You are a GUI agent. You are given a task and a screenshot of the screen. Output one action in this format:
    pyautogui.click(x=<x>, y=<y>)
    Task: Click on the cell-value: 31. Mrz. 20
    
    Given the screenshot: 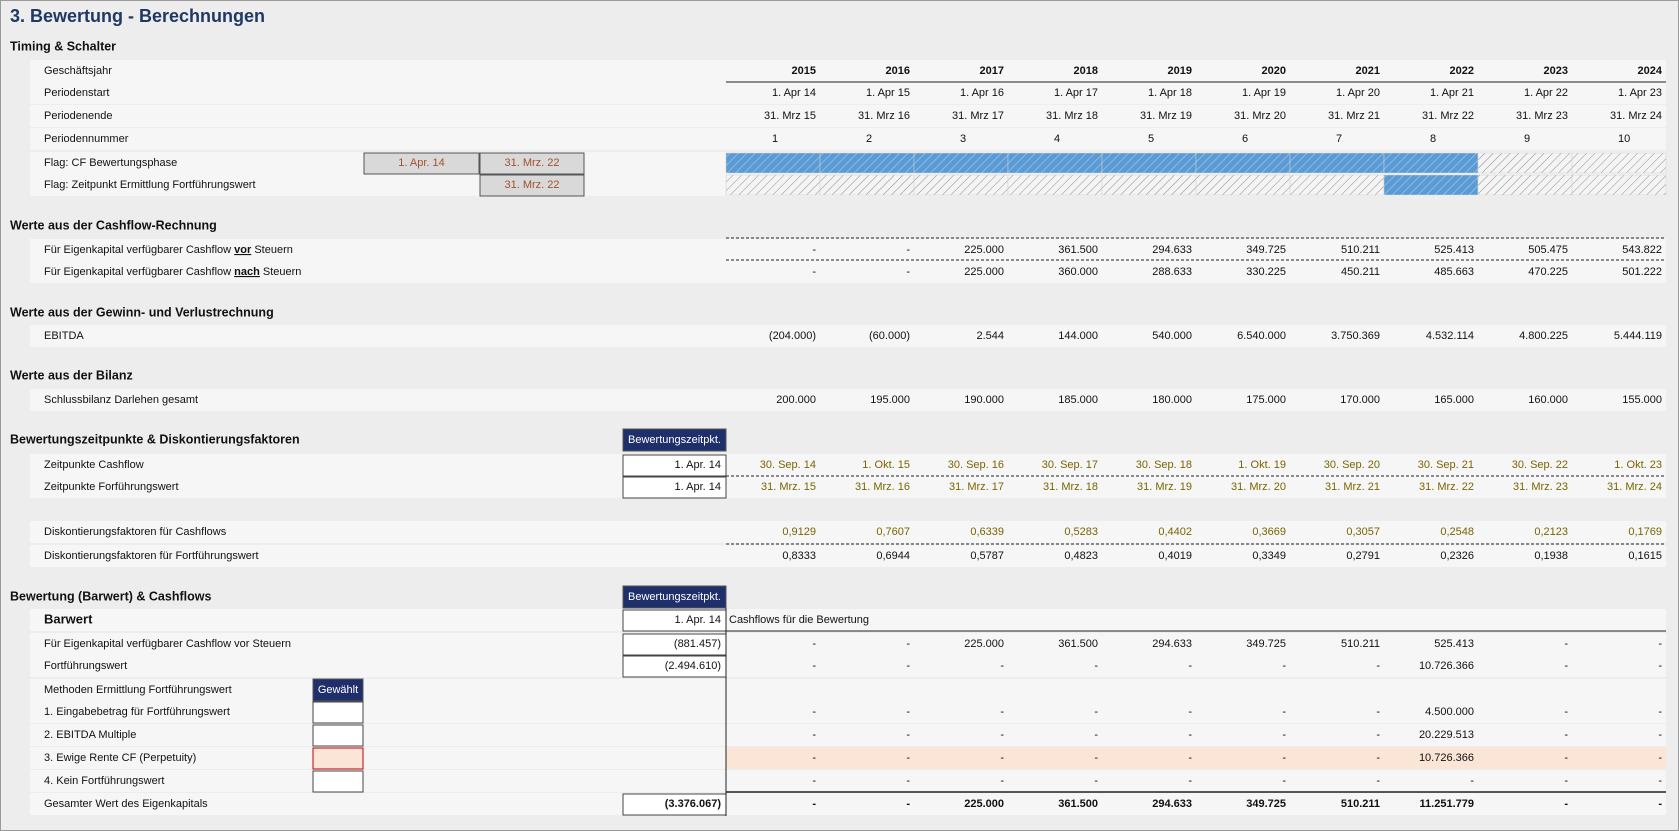 What is the action you would take?
    pyautogui.click(x=1258, y=487)
    